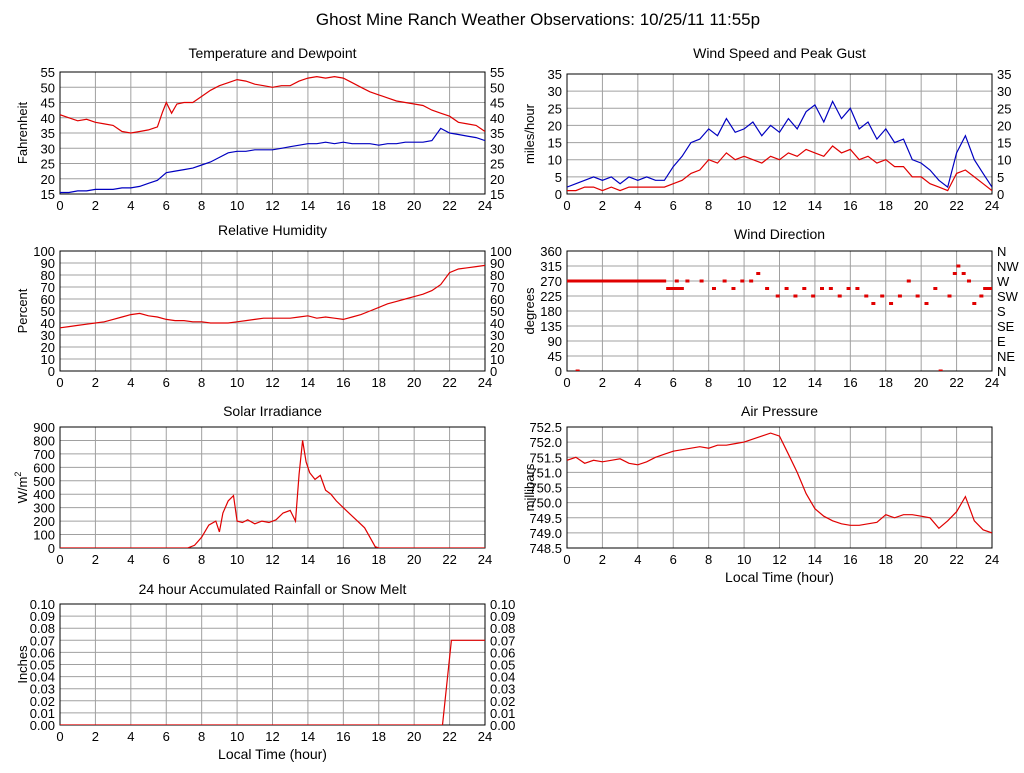 The image size is (1024, 773). Describe the element at coordinates (558, 371) in the screenshot. I see `wdir-ytick-label: 0` at that location.